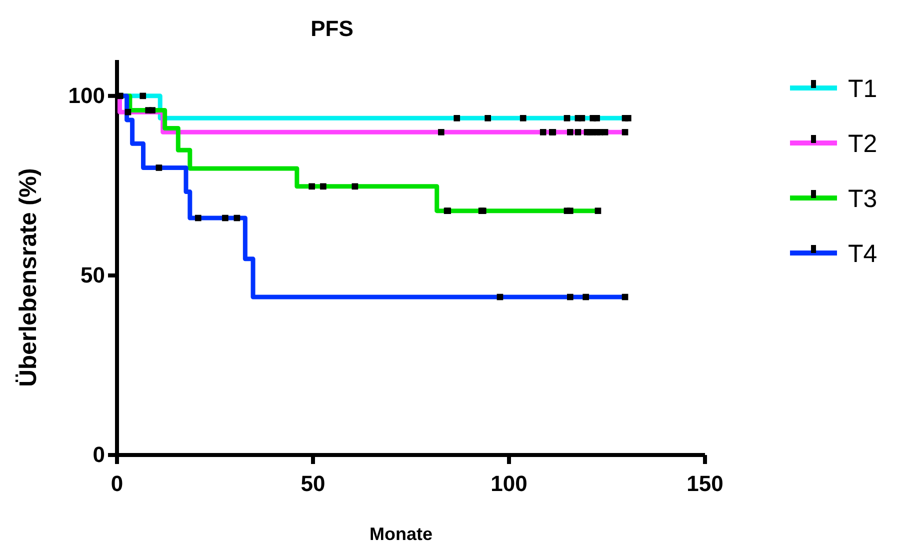  What do you see at coordinates (332, 28) in the screenshot?
I see `chart-title: PFS` at bounding box center [332, 28].